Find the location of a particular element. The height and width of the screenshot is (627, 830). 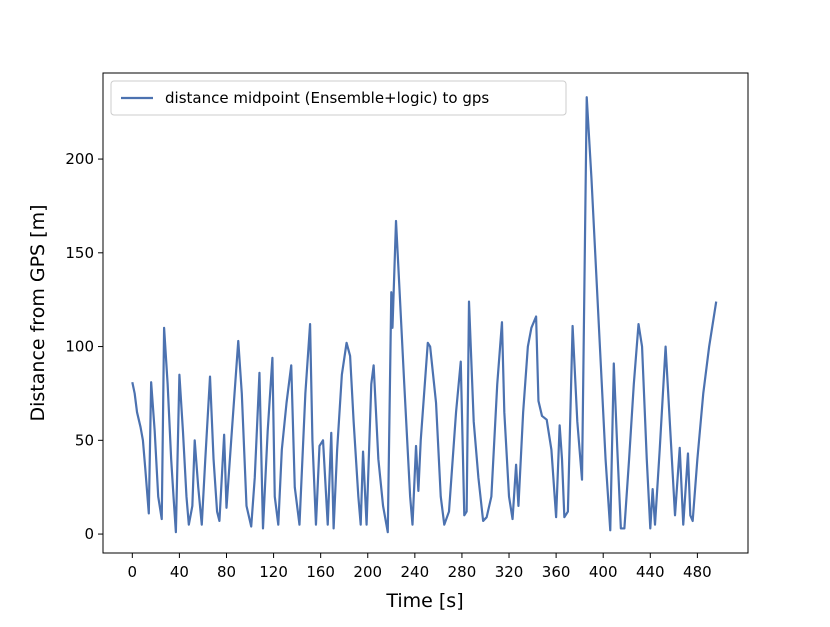

x-tick-label: 160 is located at coordinates (320, 572).